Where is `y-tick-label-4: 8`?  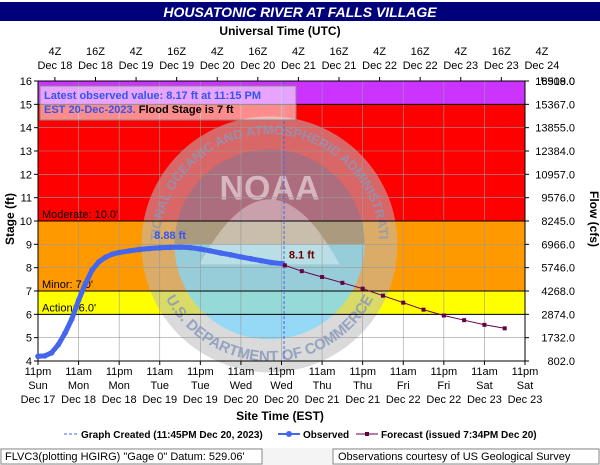 y-tick-label-4: 8 is located at coordinates (29, 269).